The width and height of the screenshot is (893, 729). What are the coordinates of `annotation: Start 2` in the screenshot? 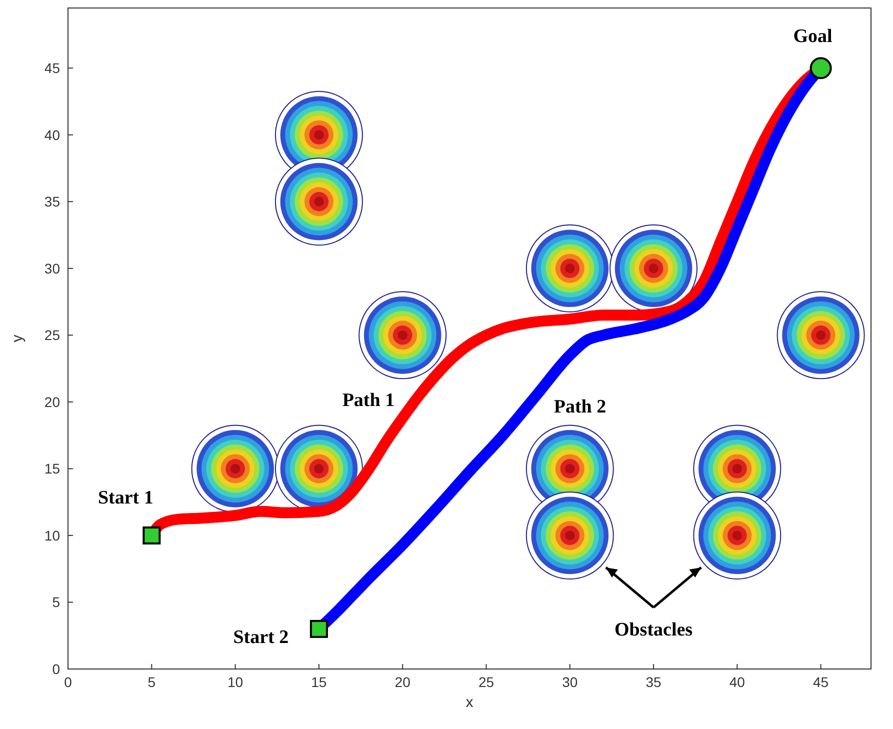 It's located at (261, 637).